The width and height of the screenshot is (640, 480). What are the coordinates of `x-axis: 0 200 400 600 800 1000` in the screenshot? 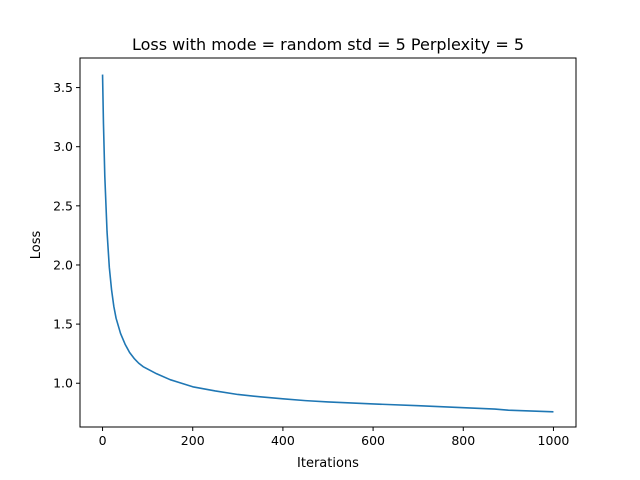 It's located at (334, 437).